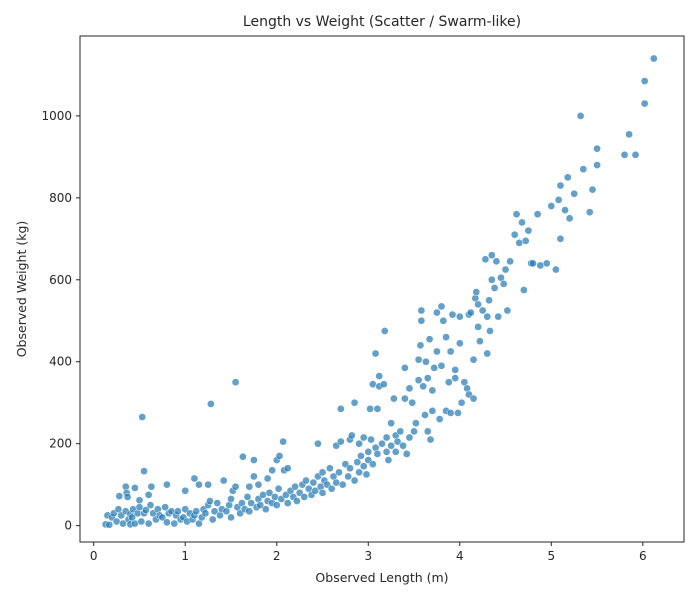 This screenshot has height=600, width=700. Describe the element at coordinates (60, 321) in the screenshot. I see `y-axis-ticks: 0 200 400 600 800 1000` at that location.